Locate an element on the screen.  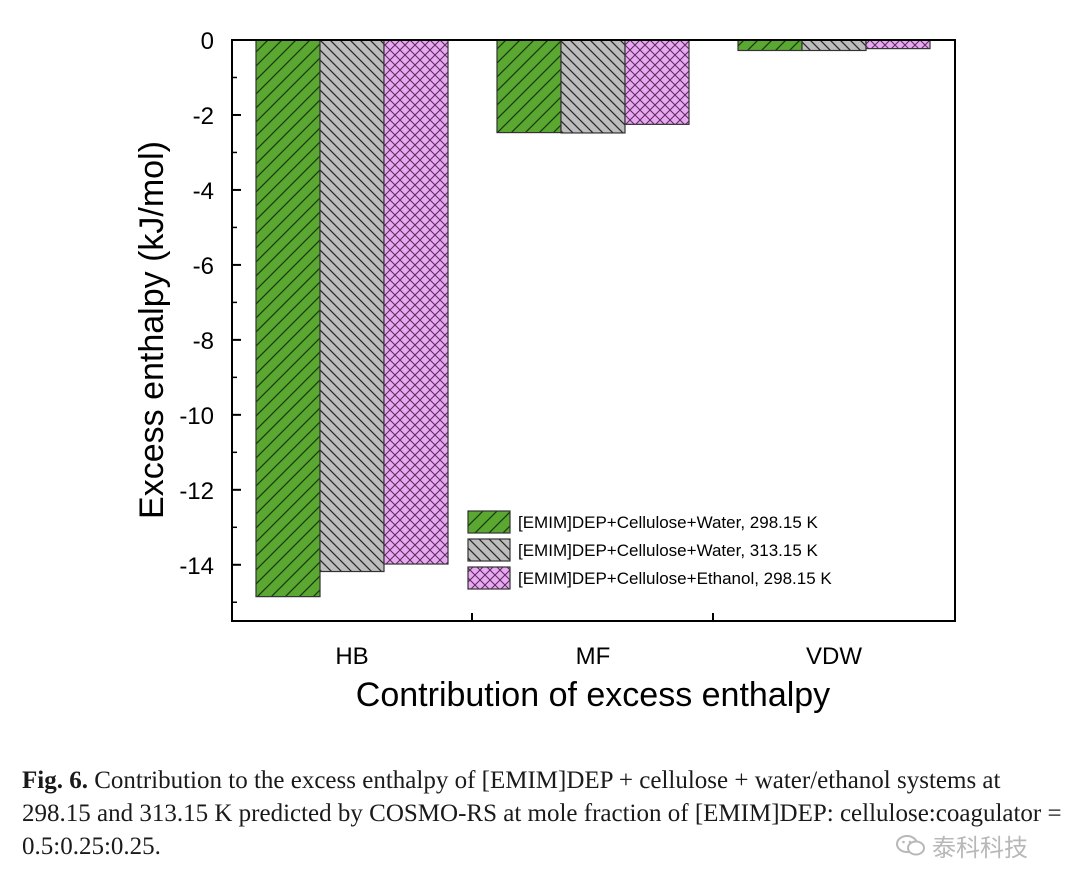
x-tick-label: MF is located at coordinates (593, 656).